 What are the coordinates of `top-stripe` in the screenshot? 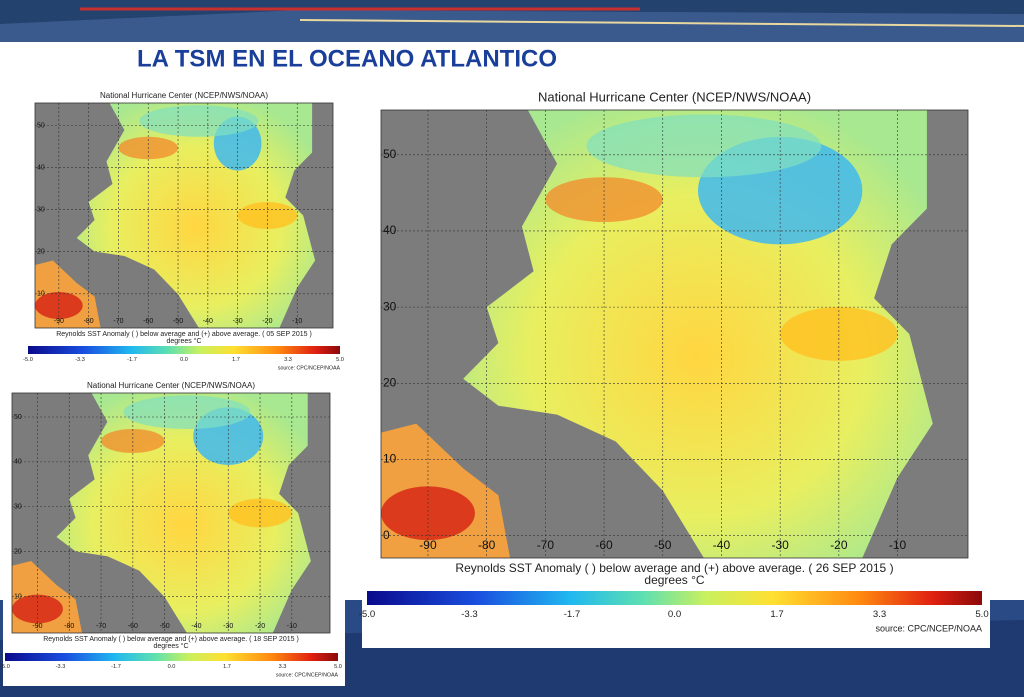 It's located at (512, 12).